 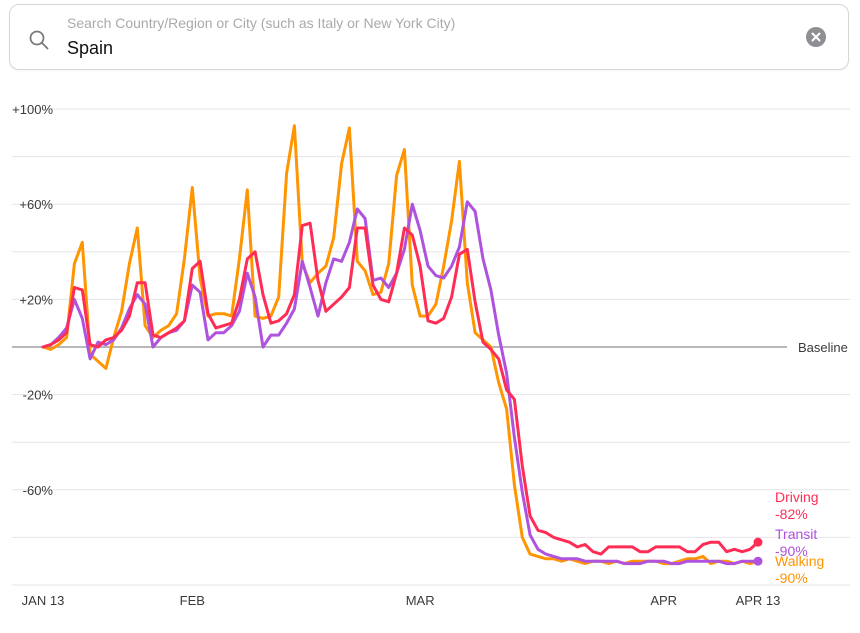 I want to click on x-tick-label: APR, so click(x=663, y=600).